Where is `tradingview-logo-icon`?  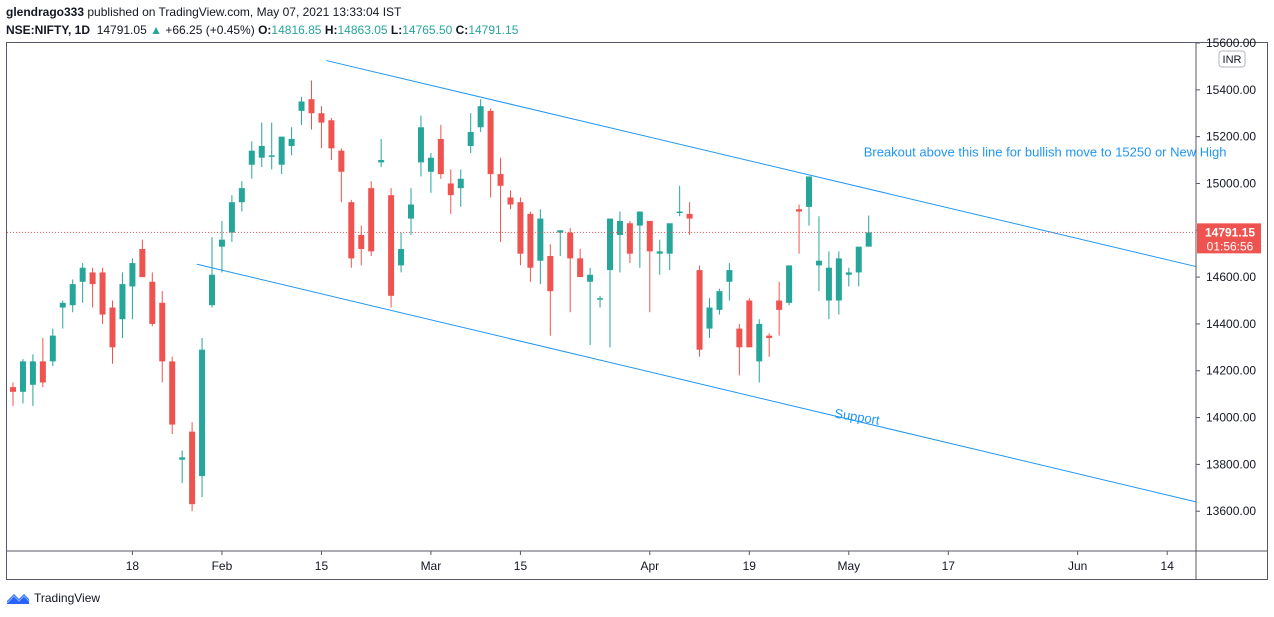 tradingview-logo-icon is located at coordinates (18, 599).